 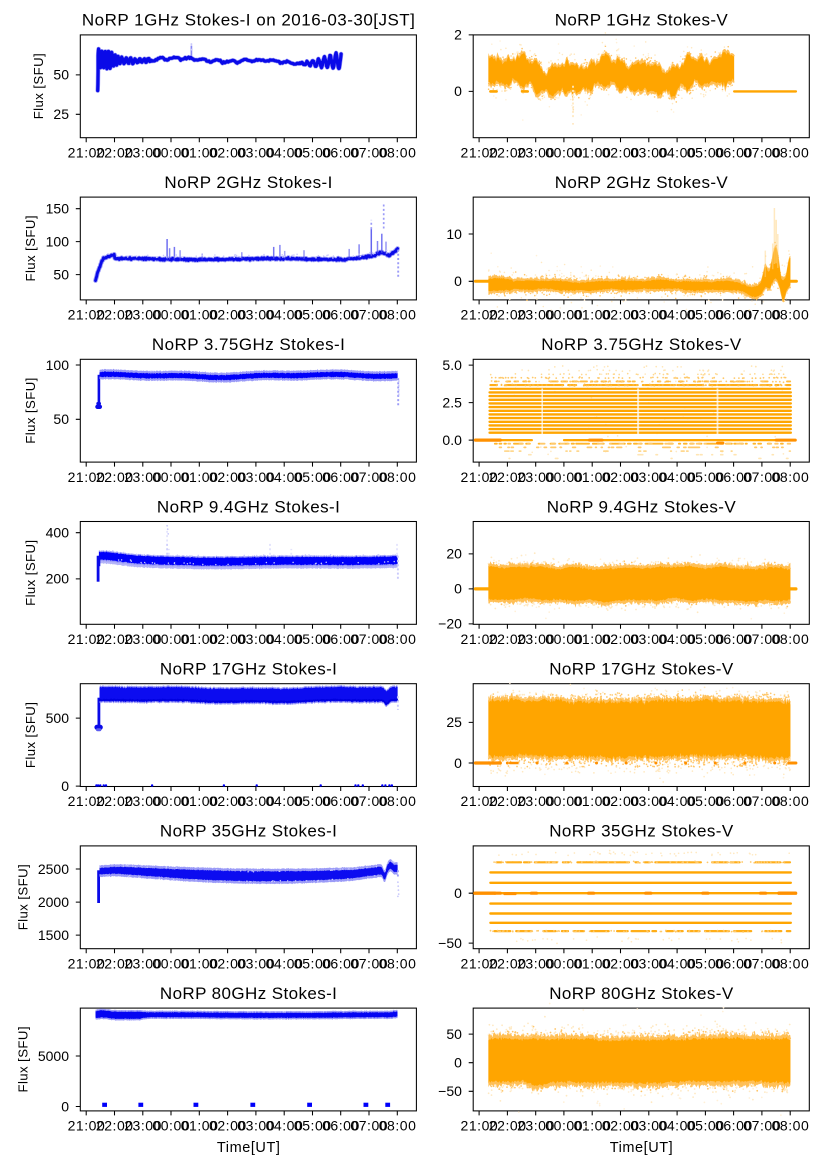 I want to click on svg-text: 100, so click(x=58, y=241).